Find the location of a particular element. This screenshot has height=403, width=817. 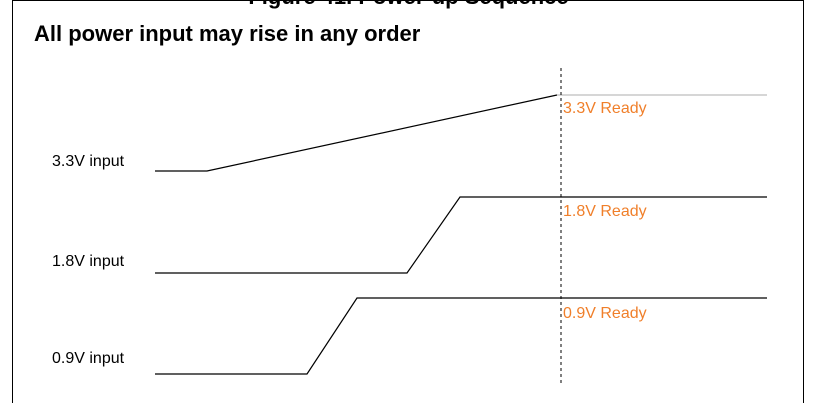

diagram-title: All power input may rise in any order is located at coordinates (227, 33).